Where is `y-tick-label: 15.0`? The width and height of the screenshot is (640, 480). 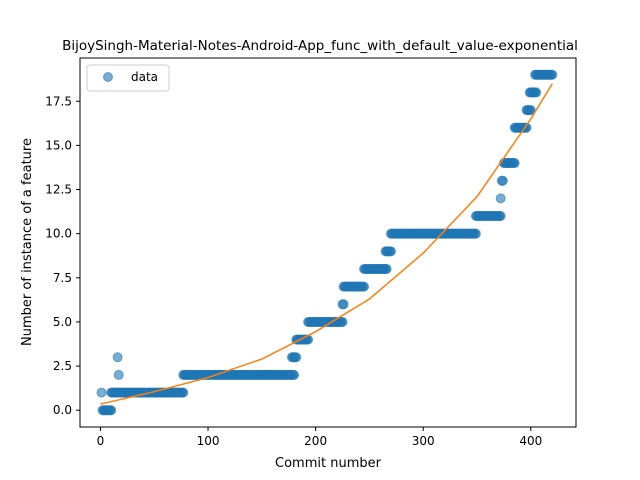 y-tick-label: 15.0 is located at coordinates (58, 145).